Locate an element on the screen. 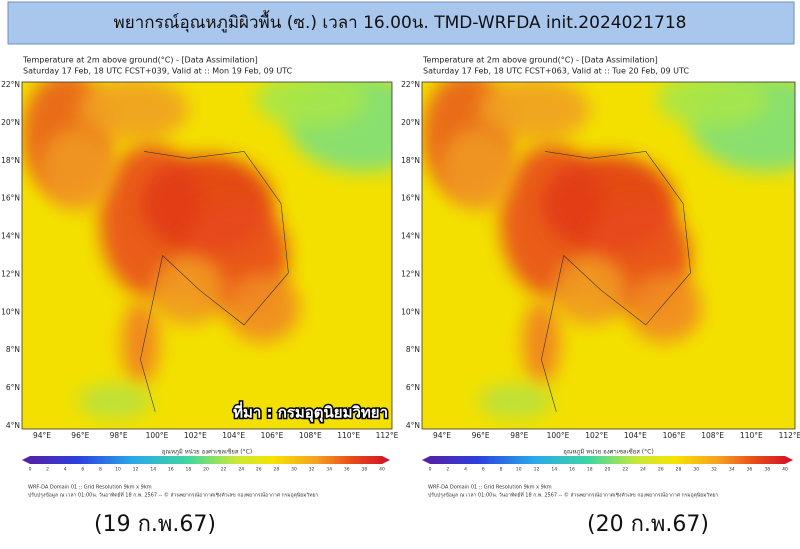 The image size is (800, 549). colorbar-tick-label: 4 is located at coordinates (65, 470).